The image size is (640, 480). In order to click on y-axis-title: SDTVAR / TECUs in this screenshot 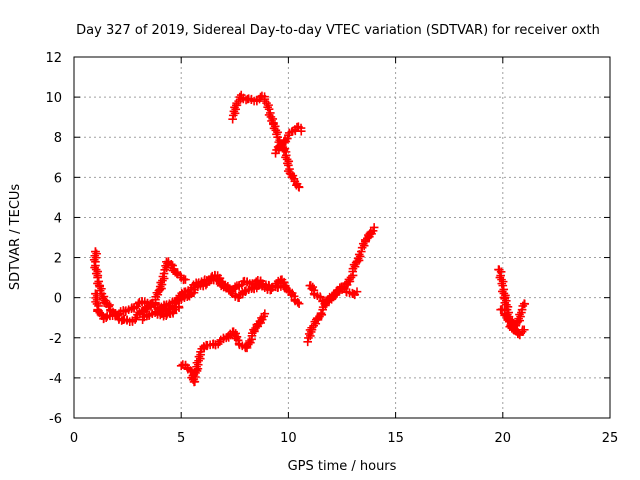, I will do `click(15, 237)`.